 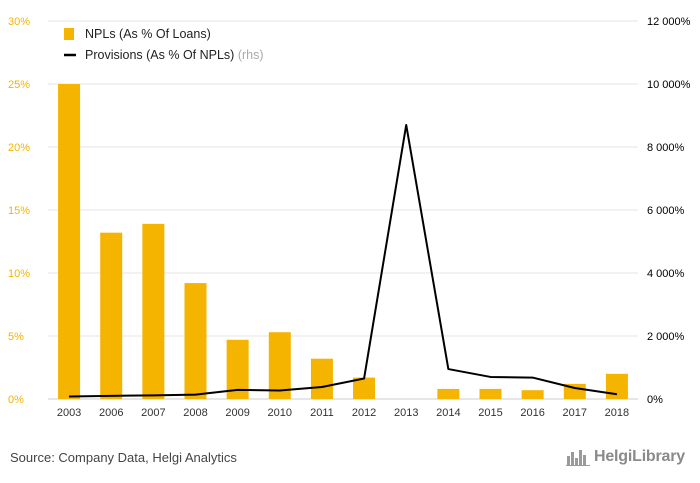 What do you see at coordinates (669, 22) in the screenshot?
I see `y-right-tick-label: 12 000%` at bounding box center [669, 22].